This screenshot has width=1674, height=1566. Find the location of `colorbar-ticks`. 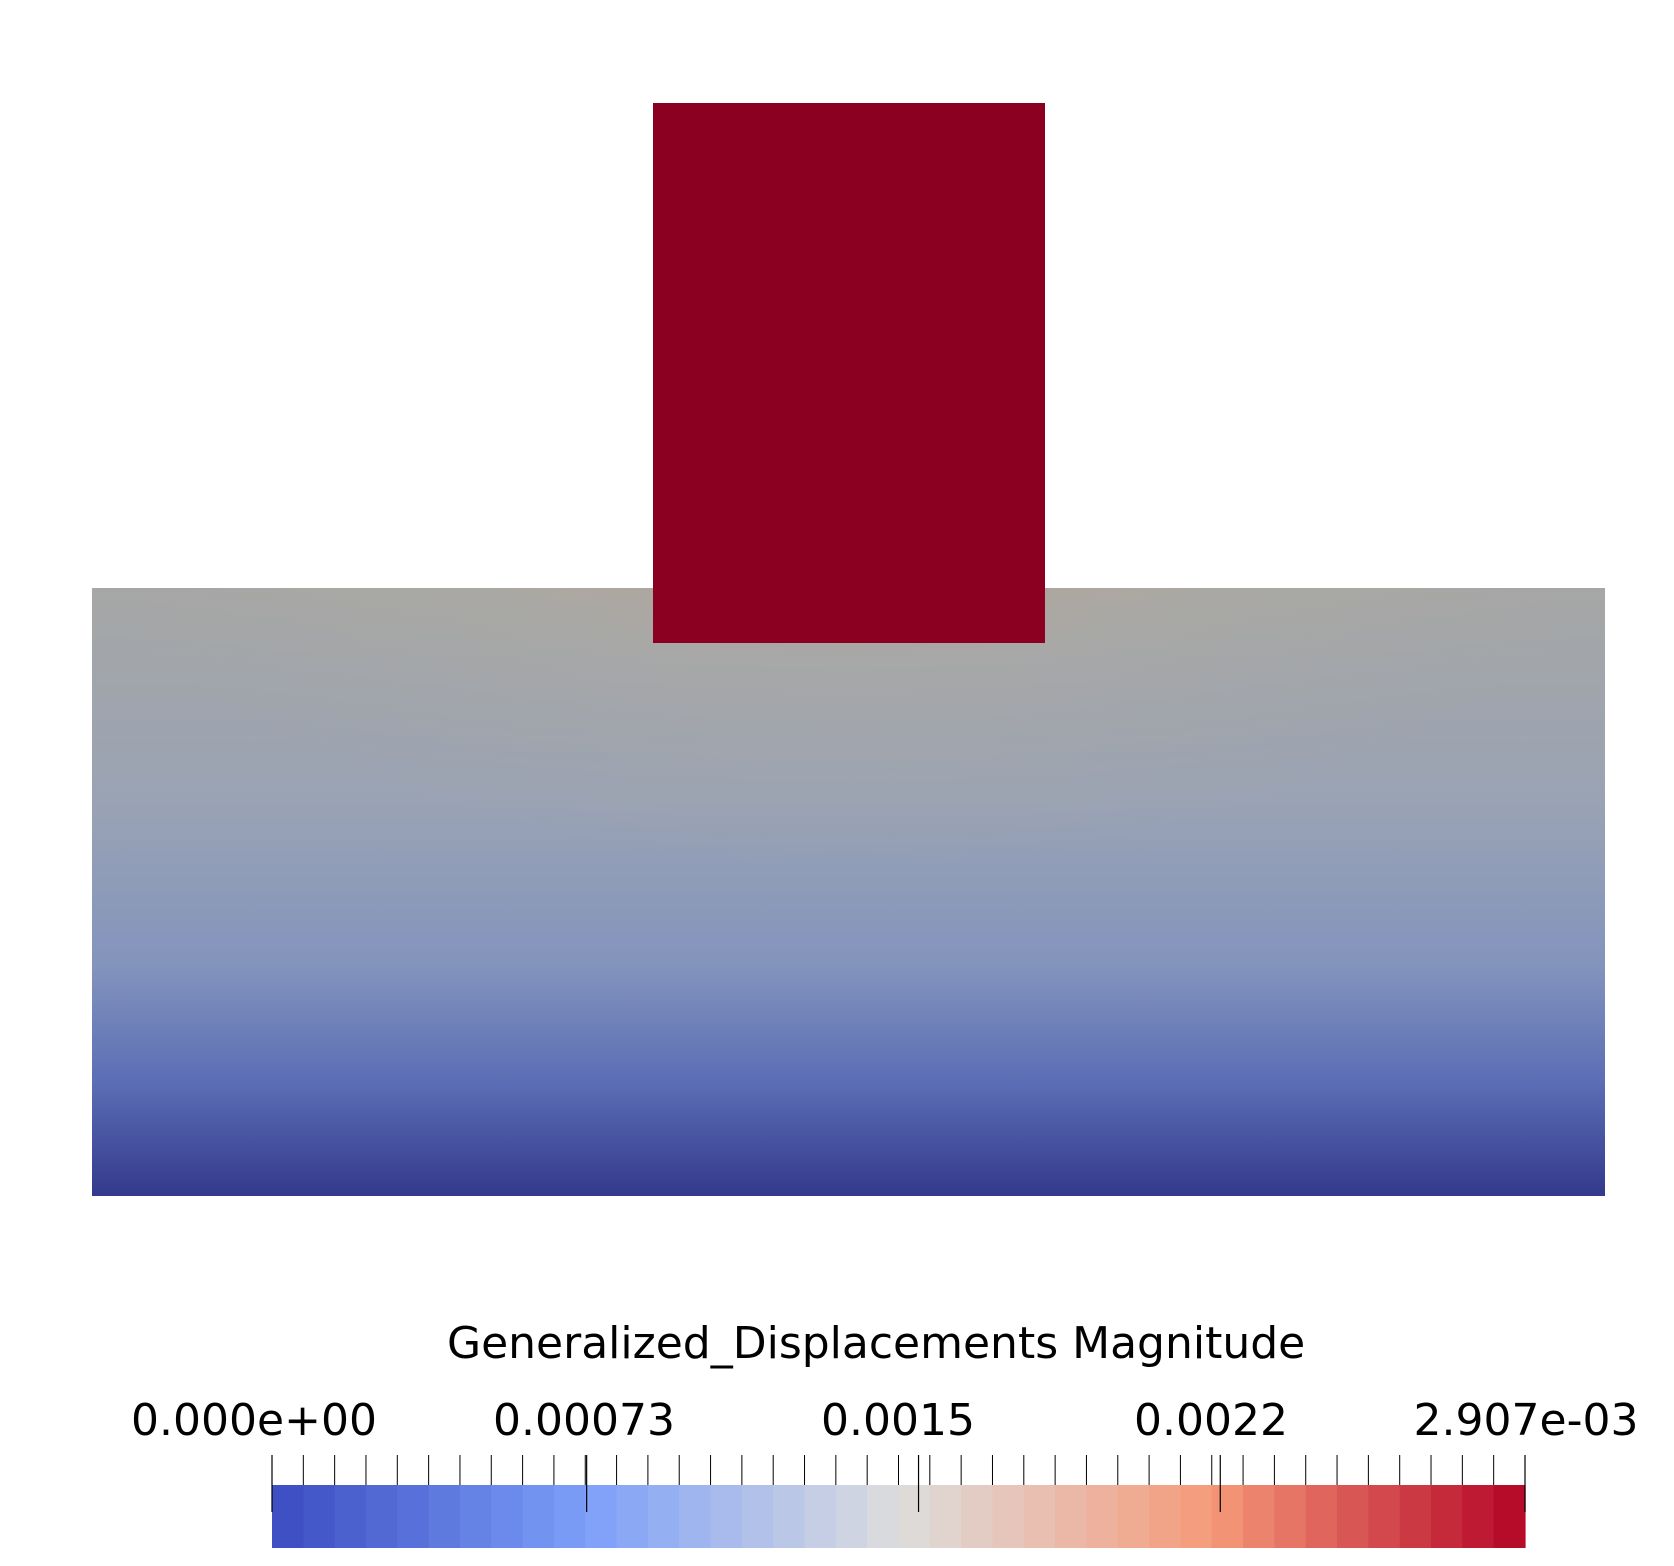

colorbar-ticks is located at coordinates (898, 1483).